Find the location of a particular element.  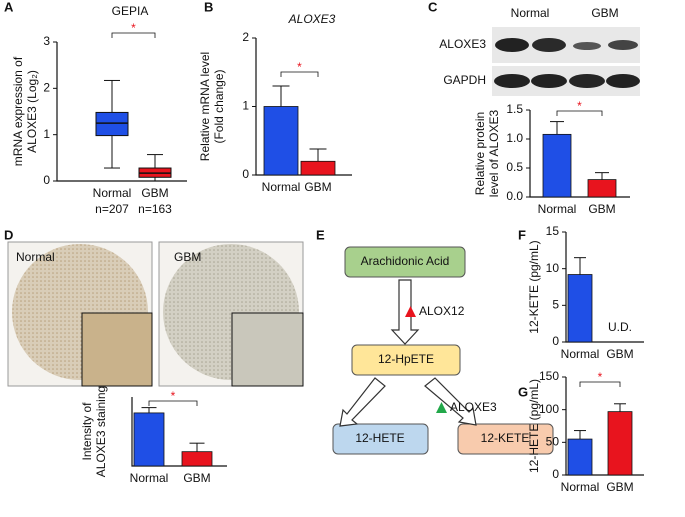

axis is located at coordinates (121, 112).